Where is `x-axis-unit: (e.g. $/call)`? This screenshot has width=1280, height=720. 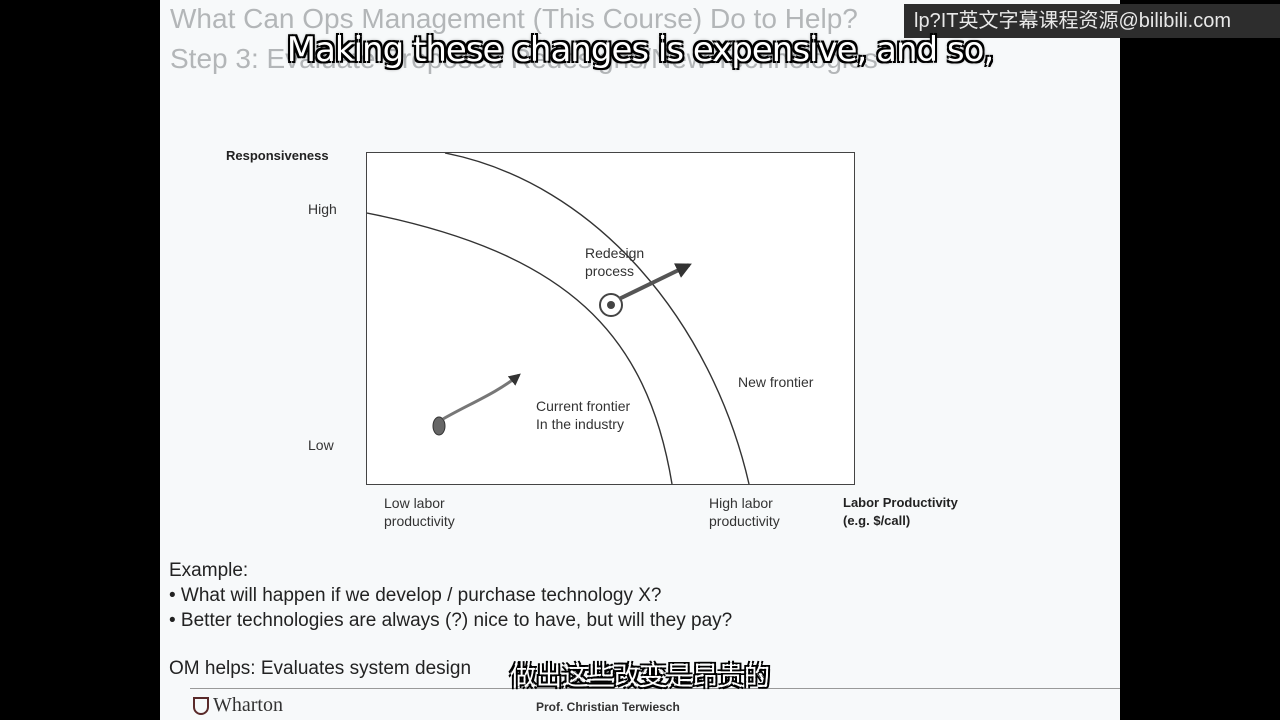 x-axis-unit: (e.g. $/call) is located at coordinates (877, 520).